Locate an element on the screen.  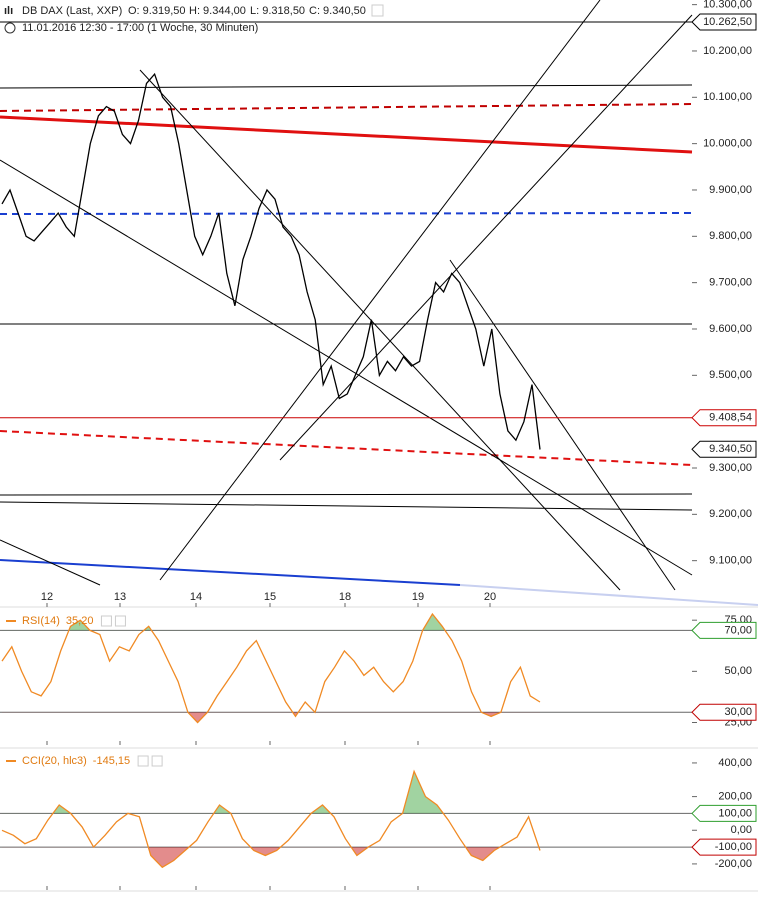
y-tick-label: 9.200,00 is located at coordinates (730, 514).